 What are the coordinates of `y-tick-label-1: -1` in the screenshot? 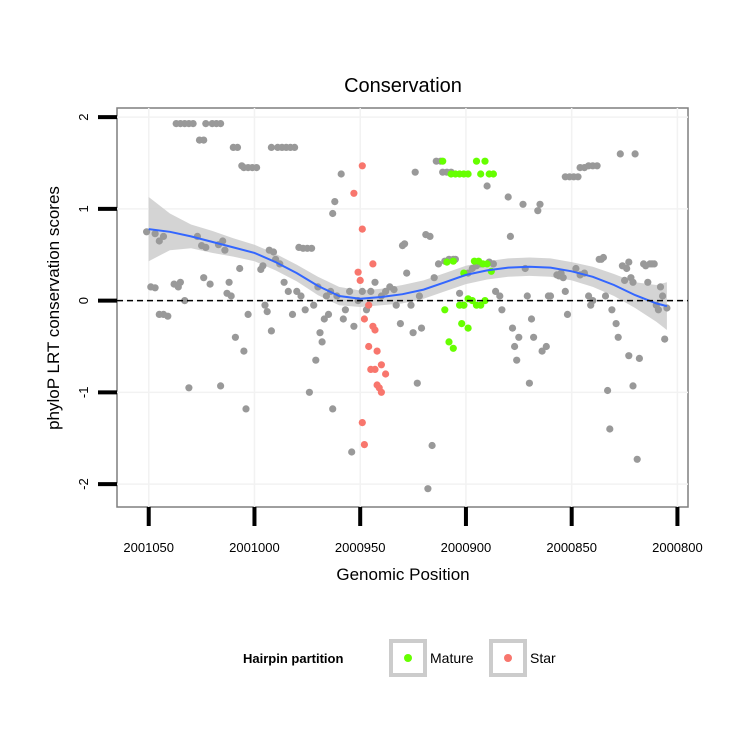 It's located at (83, 393).